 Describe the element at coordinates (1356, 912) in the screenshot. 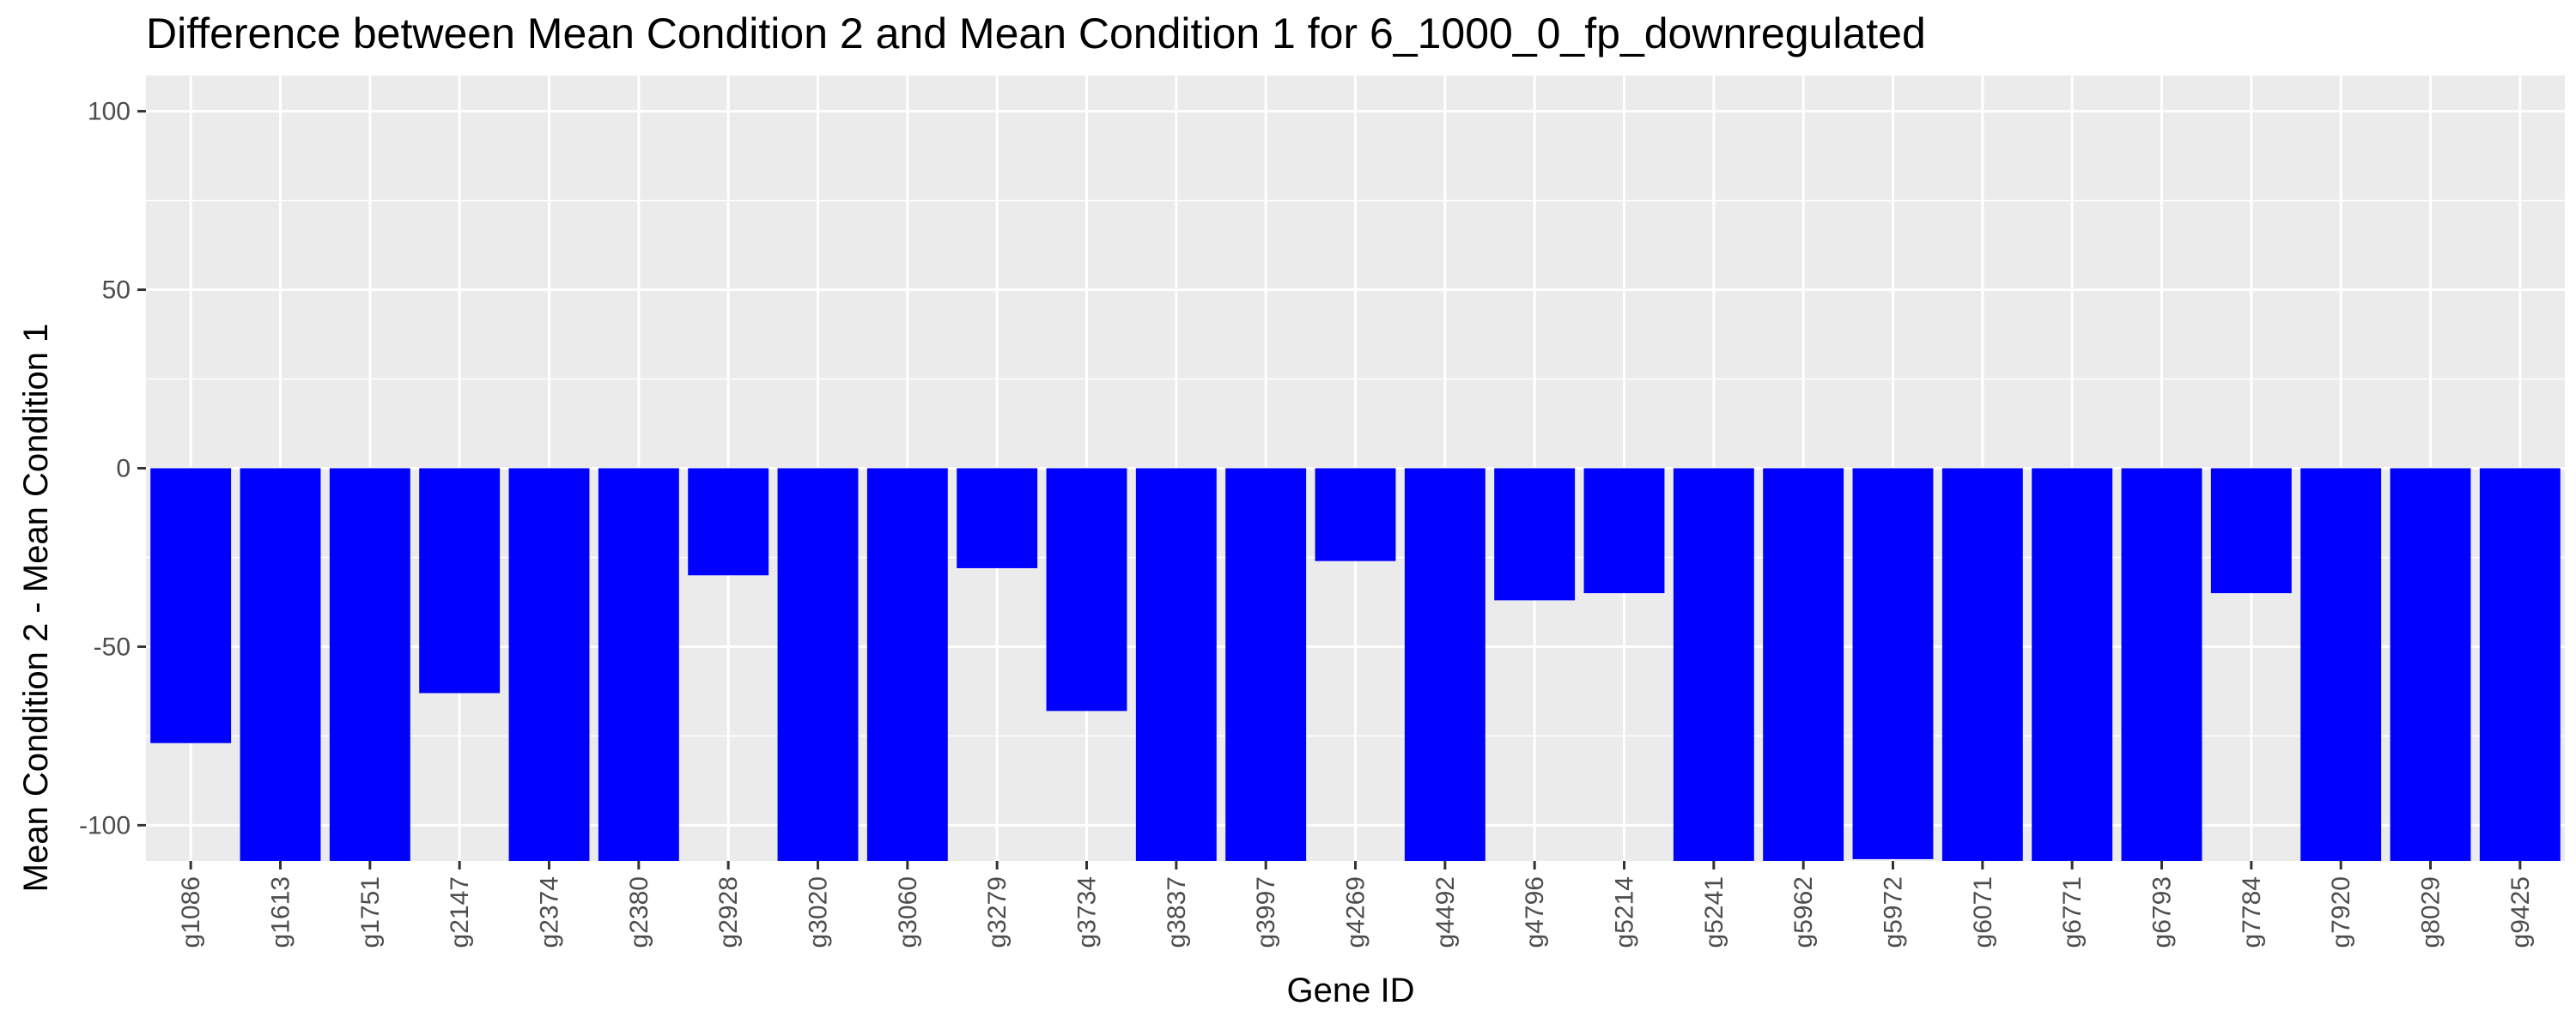

I see `x-tick-label: g4269` at that location.